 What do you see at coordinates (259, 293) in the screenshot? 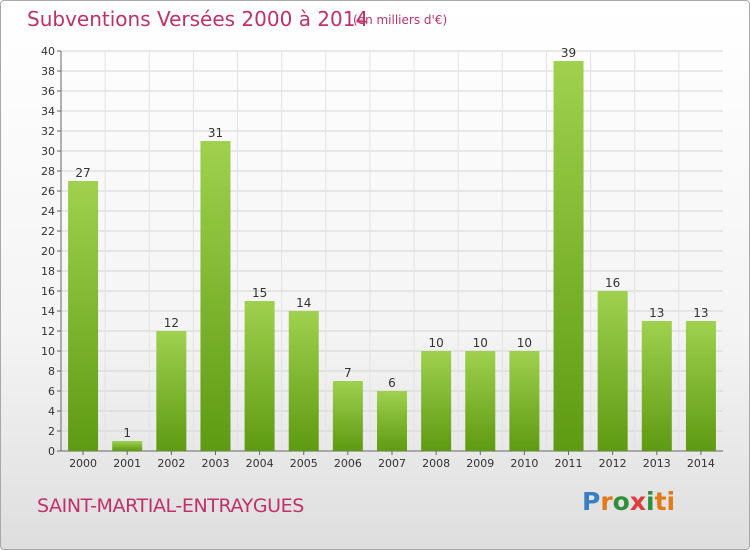
I see `data-label: 15` at bounding box center [259, 293].